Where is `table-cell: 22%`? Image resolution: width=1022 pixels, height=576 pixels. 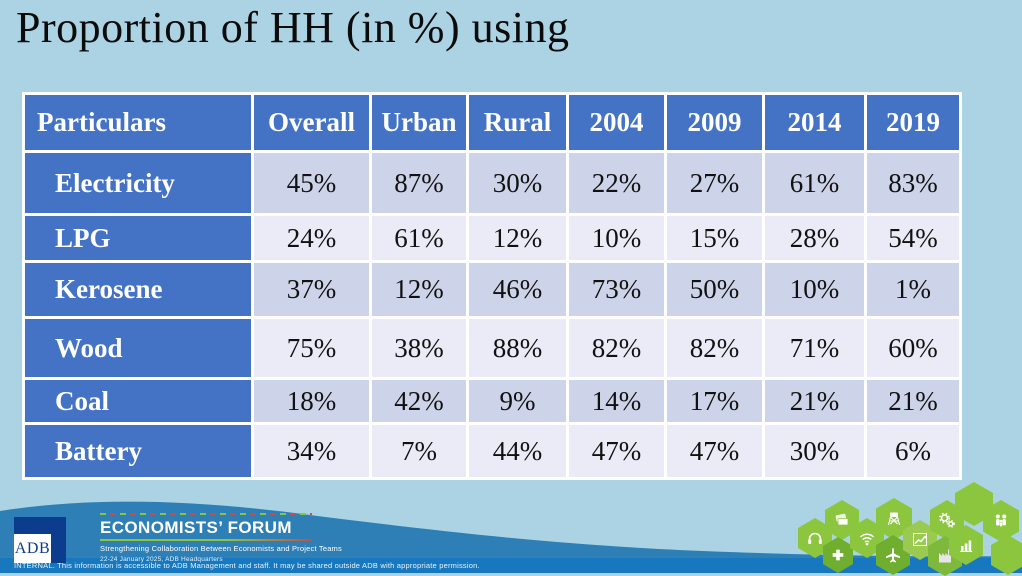
table-cell: 22% is located at coordinates (616, 183).